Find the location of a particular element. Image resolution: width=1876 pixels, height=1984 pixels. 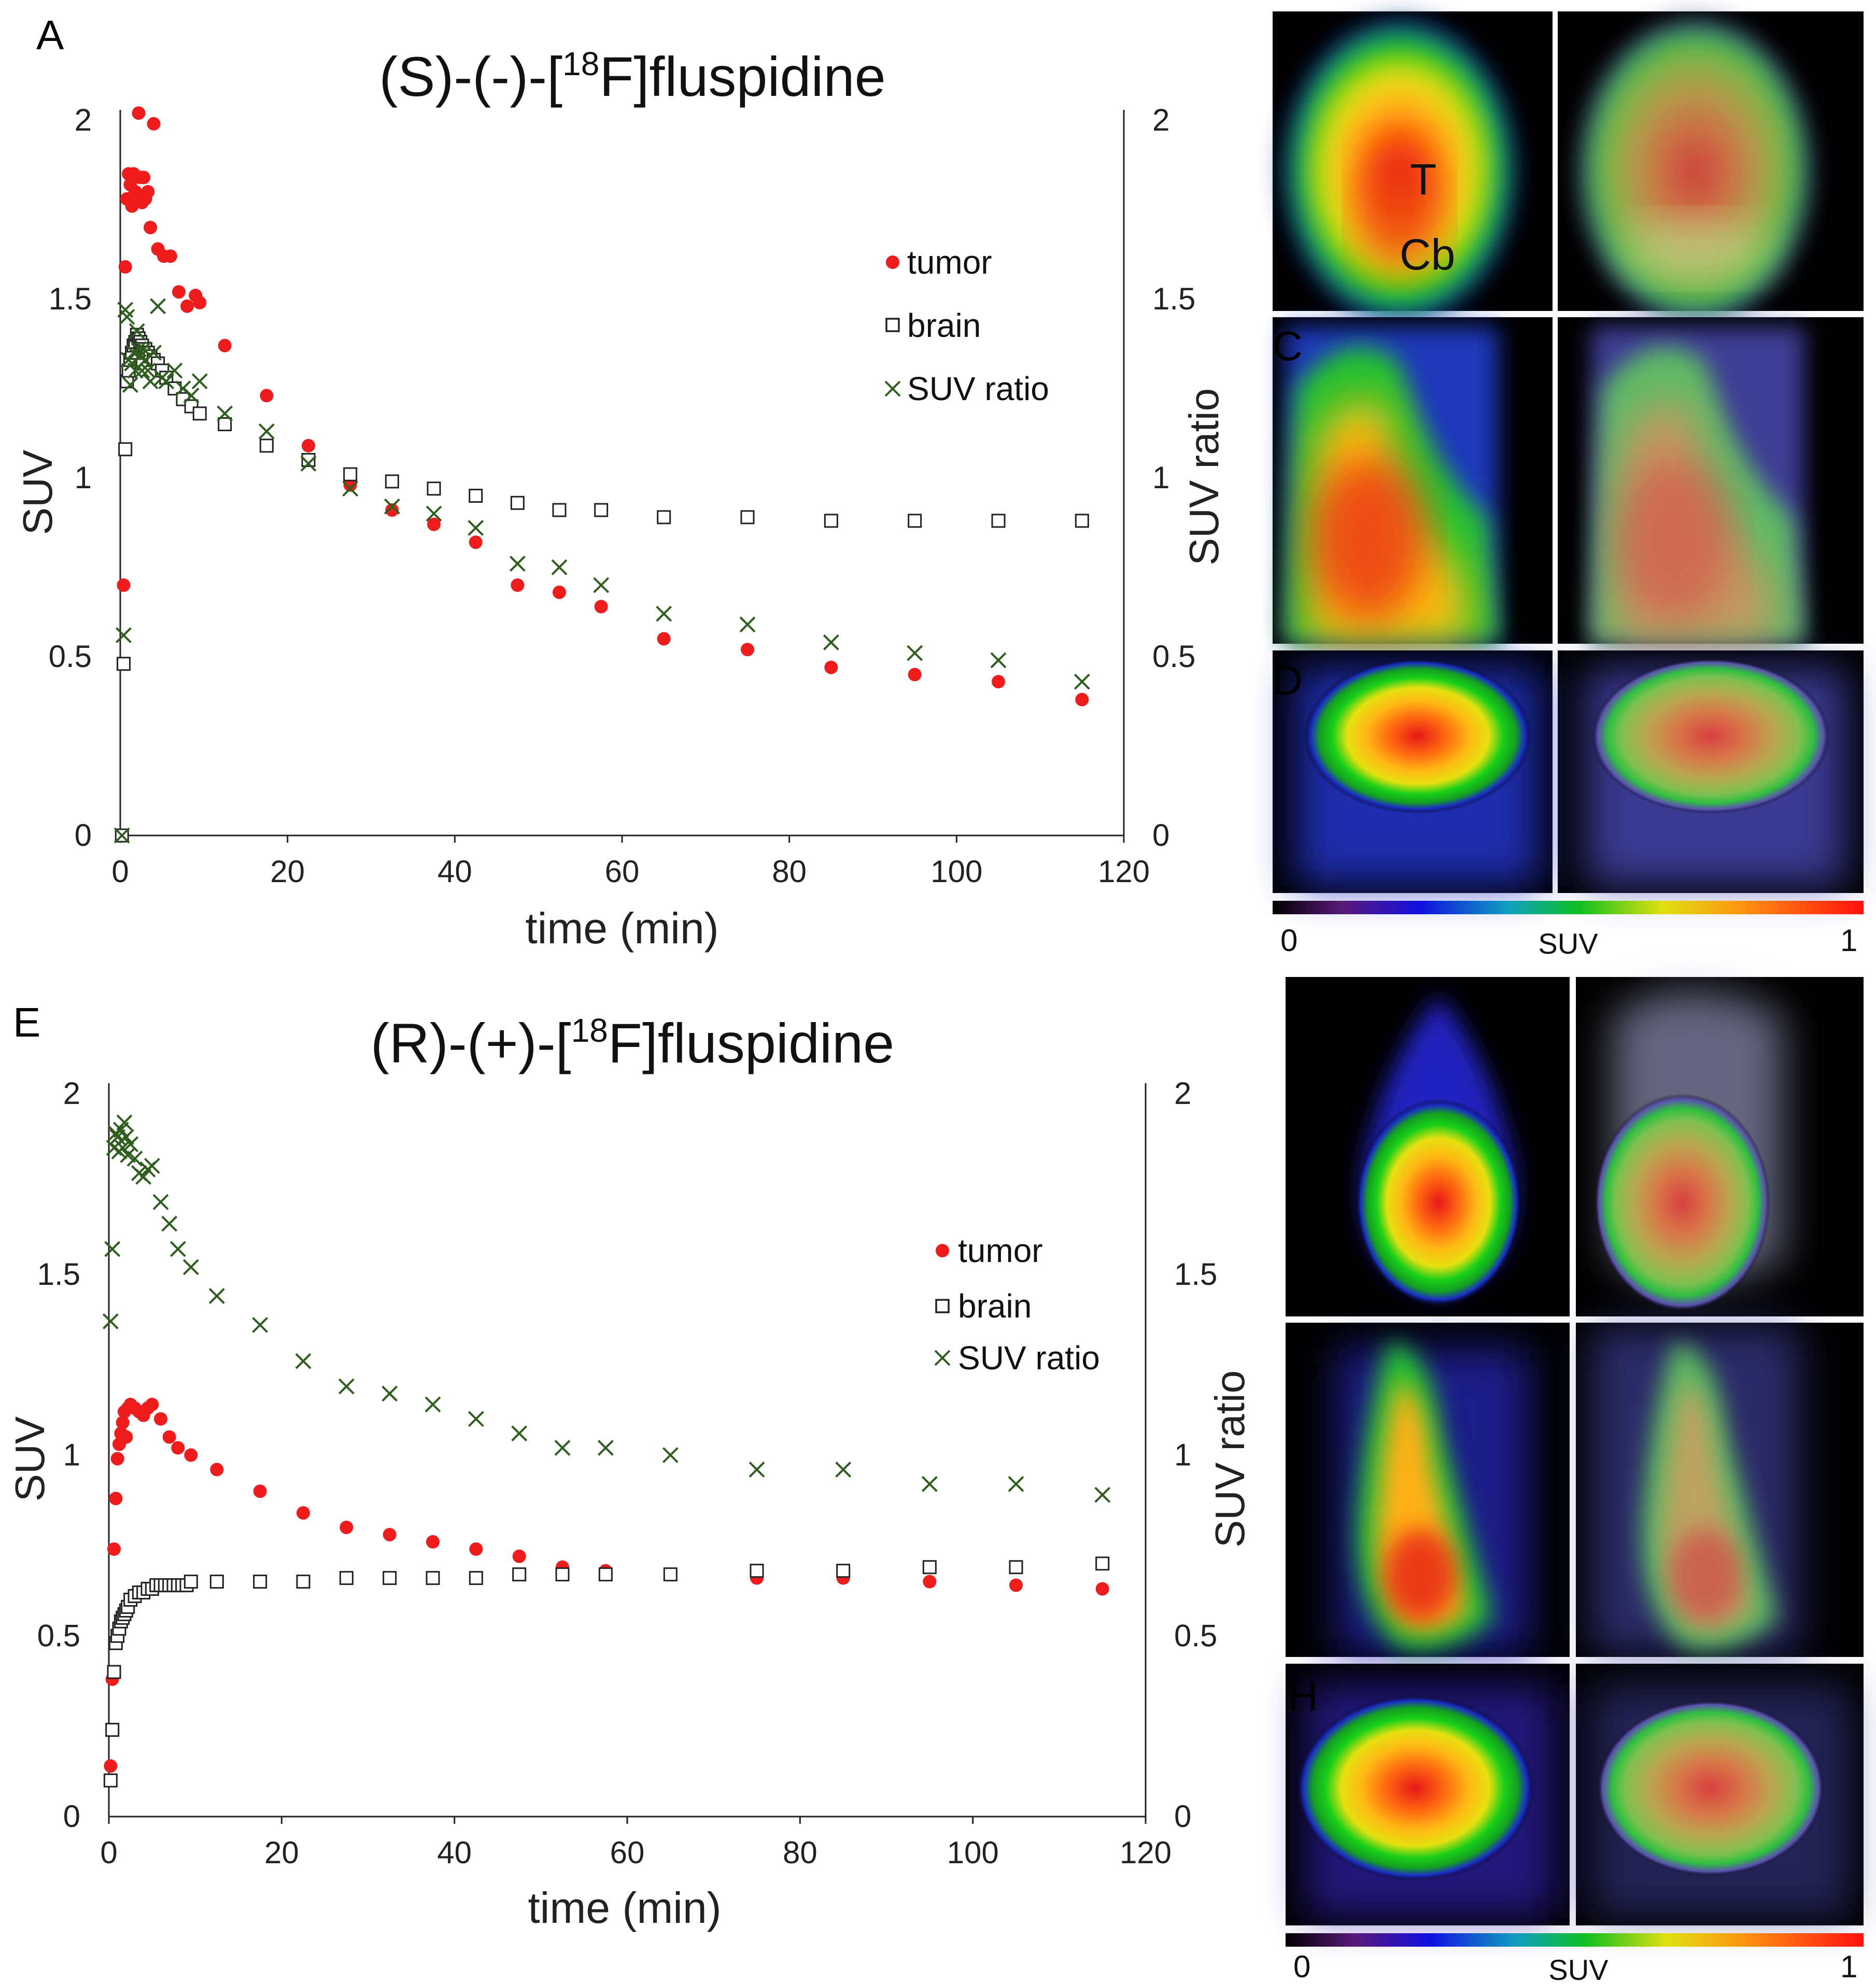

chart-a-title: (S)-(-)-[18F]fluspidine is located at coordinates (632, 76).